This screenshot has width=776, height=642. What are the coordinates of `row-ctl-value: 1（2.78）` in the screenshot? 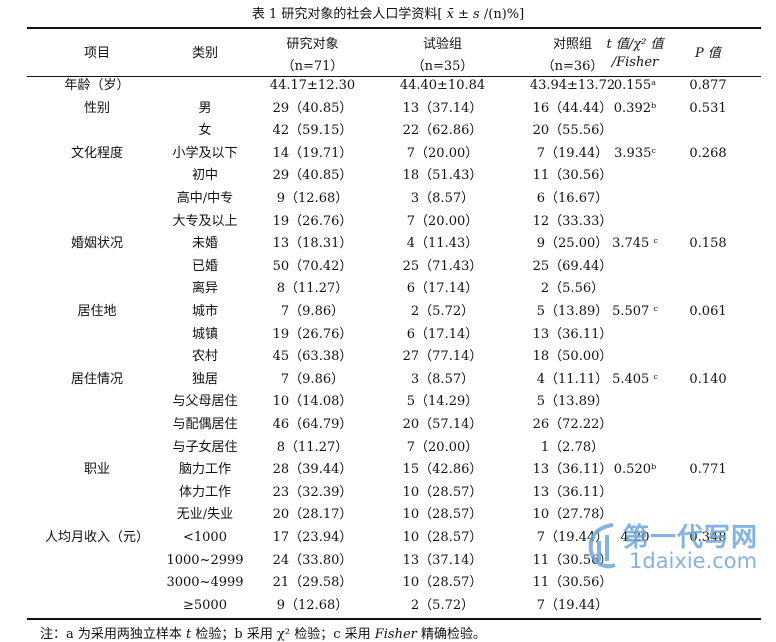 It's located at (572, 447).